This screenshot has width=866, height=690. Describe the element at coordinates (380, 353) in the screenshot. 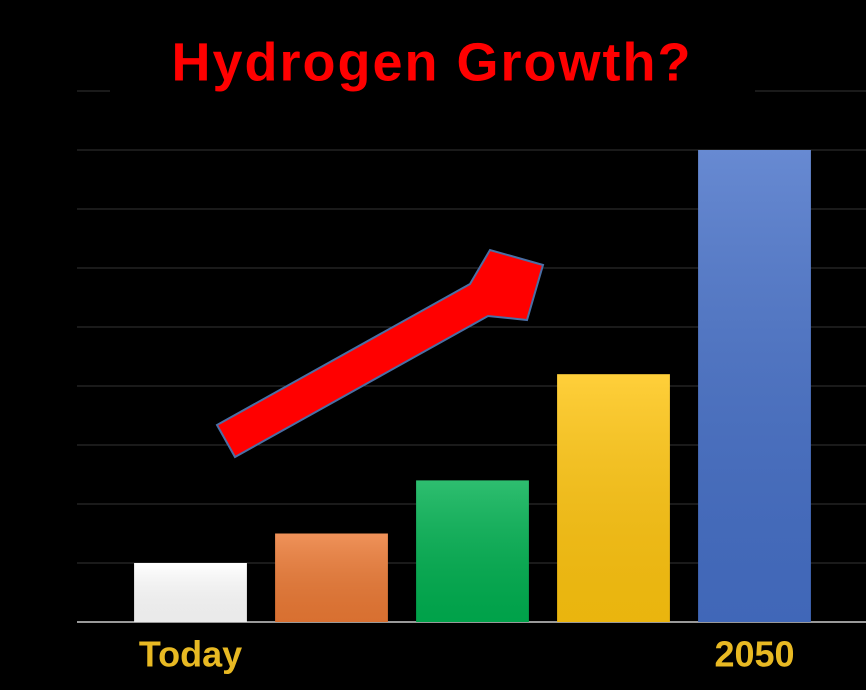

I see `growth-arrow` at that location.